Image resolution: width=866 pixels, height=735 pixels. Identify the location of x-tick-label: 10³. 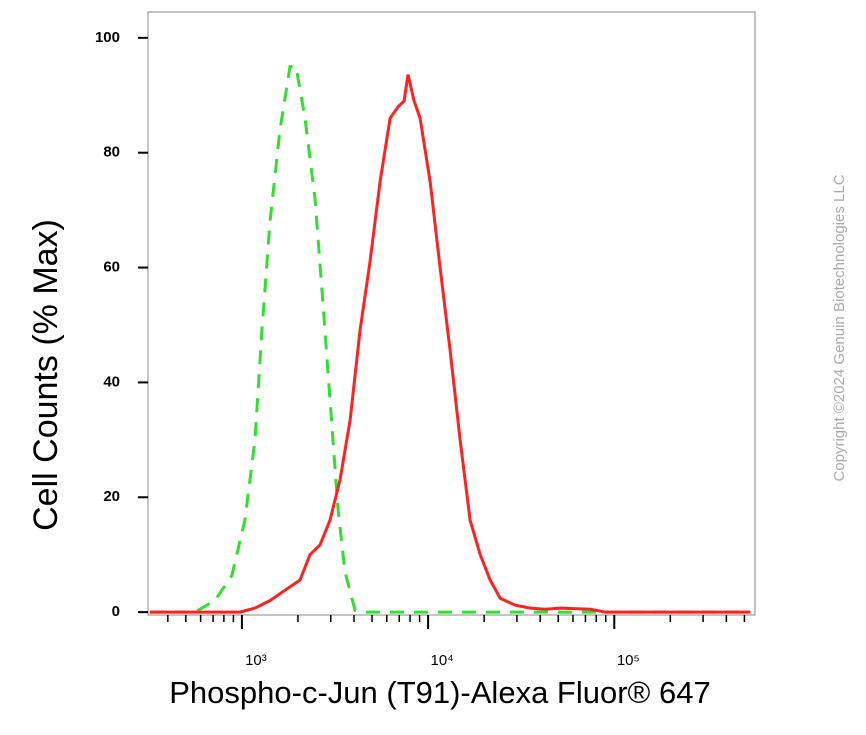
(256, 660).